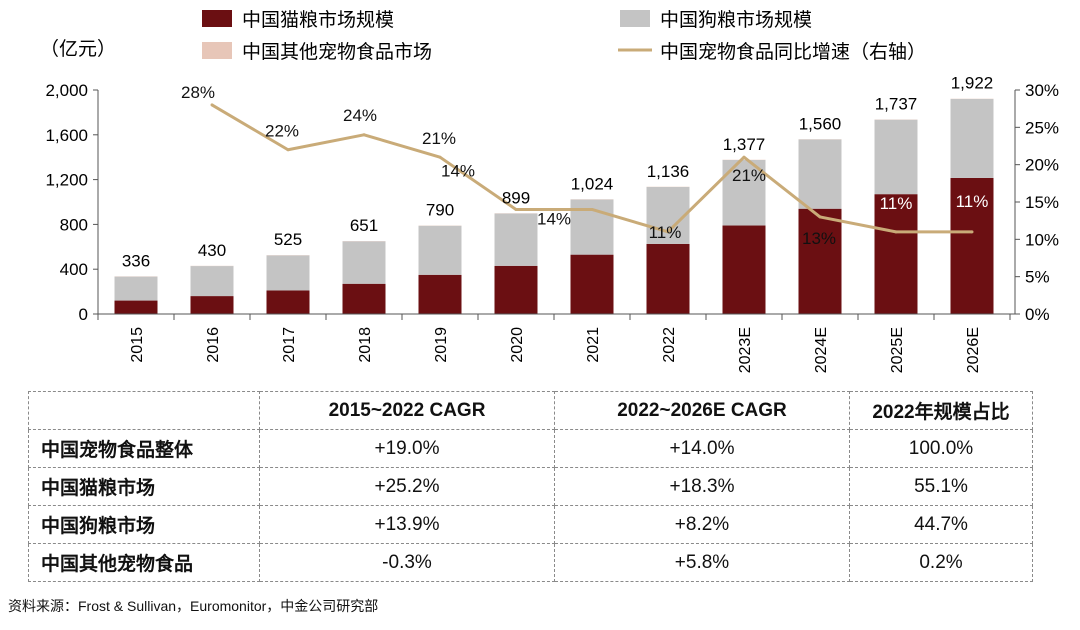 Image resolution: width=1080 pixels, height=630 pixels. Describe the element at coordinates (1037, 314) in the screenshot. I see `right-axis-tick-label: 0%` at that location.